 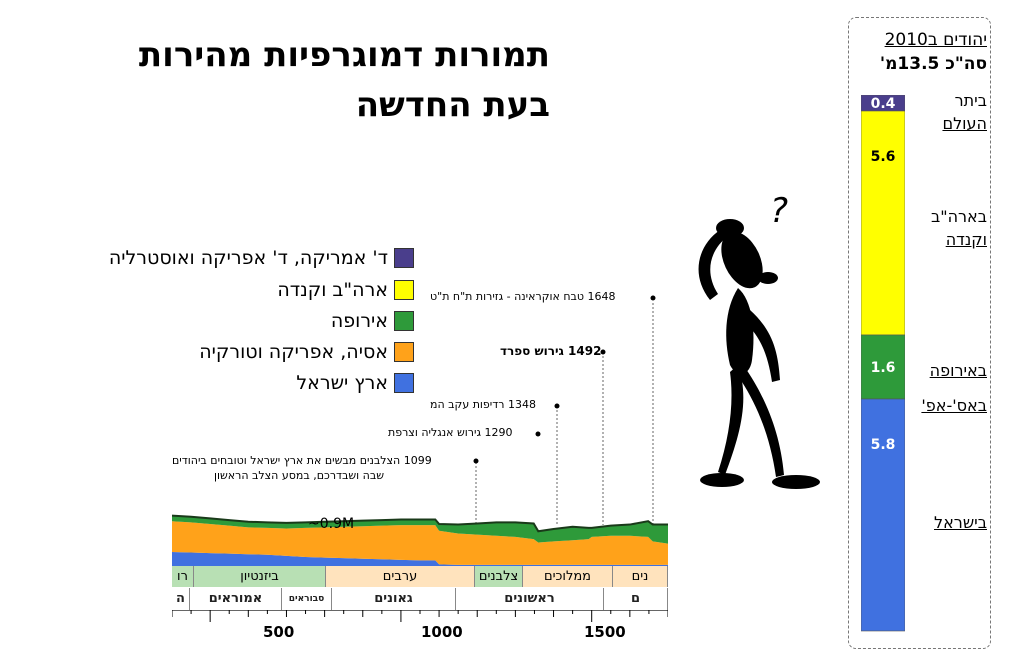 I want to click on annotation-1290: 1290 גירוש אנגליה וצרפת, so click(x=450, y=432).